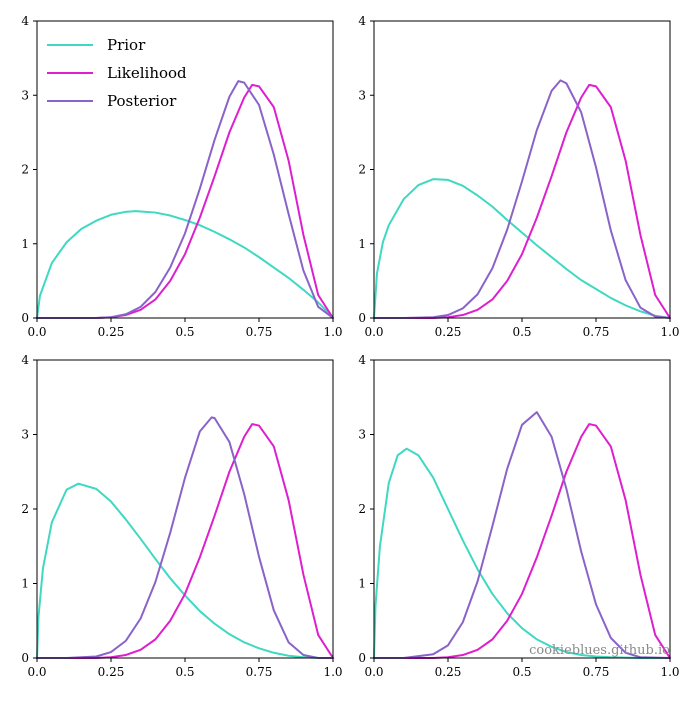 The height and width of the screenshot is (703, 700). What do you see at coordinates (96, 45) in the screenshot?
I see `legend-entry-prior: Prior` at bounding box center [96, 45].